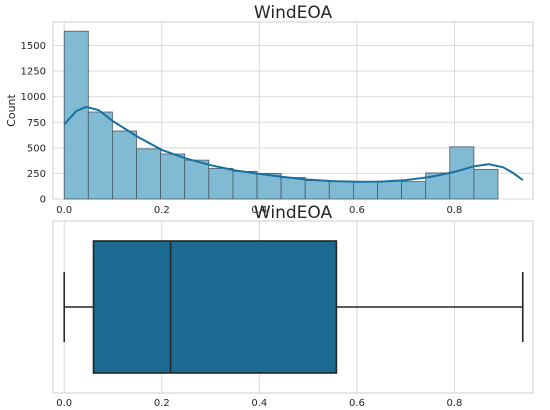 Image resolution: width=550 pixels, height=410 pixels. Describe the element at coordinates (43, 200) in the screenshot. I see `y-tick-label: 0` at that location.